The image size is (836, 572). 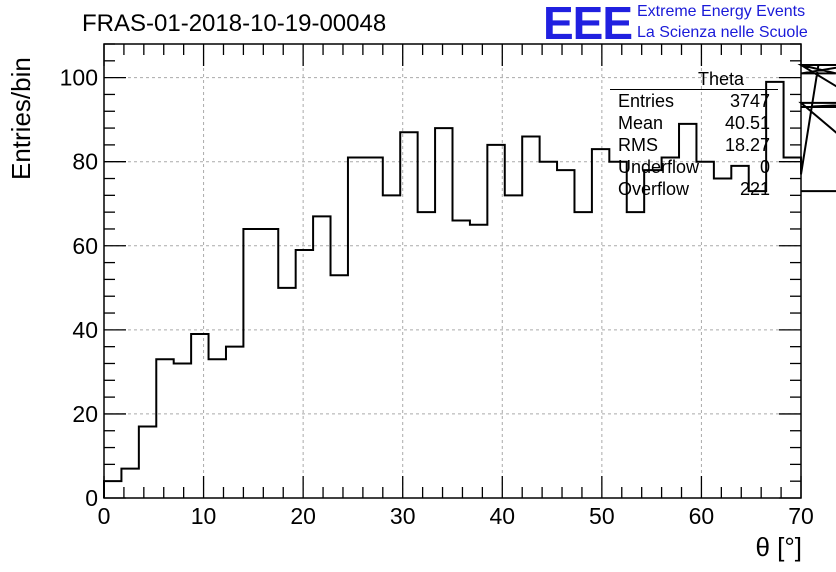 I want to click on stats-title: Theta, so click(x=694, y=79).